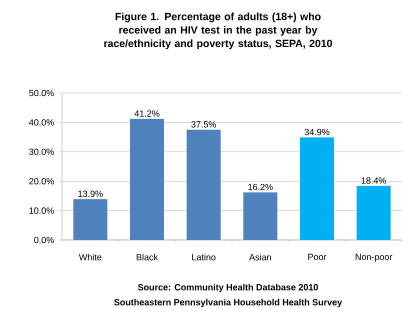 Image resolution: width=418 pixels, height=327 pixels. Describe the element at coordinates (317, 132) in the screenshot. I see `data-label: 34.9%` at that location.